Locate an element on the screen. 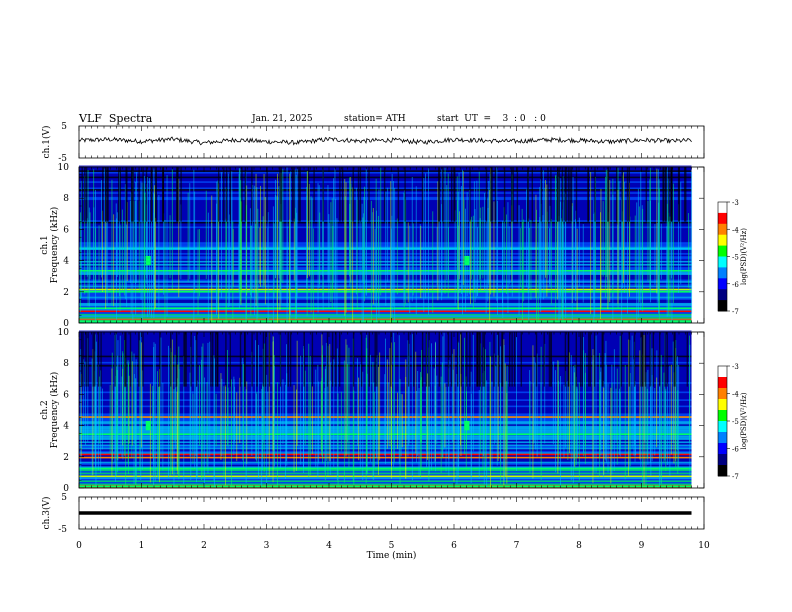 This screenshot has width=792, height=612. y-tick-label: 5 is located at coordinates (64, 498).